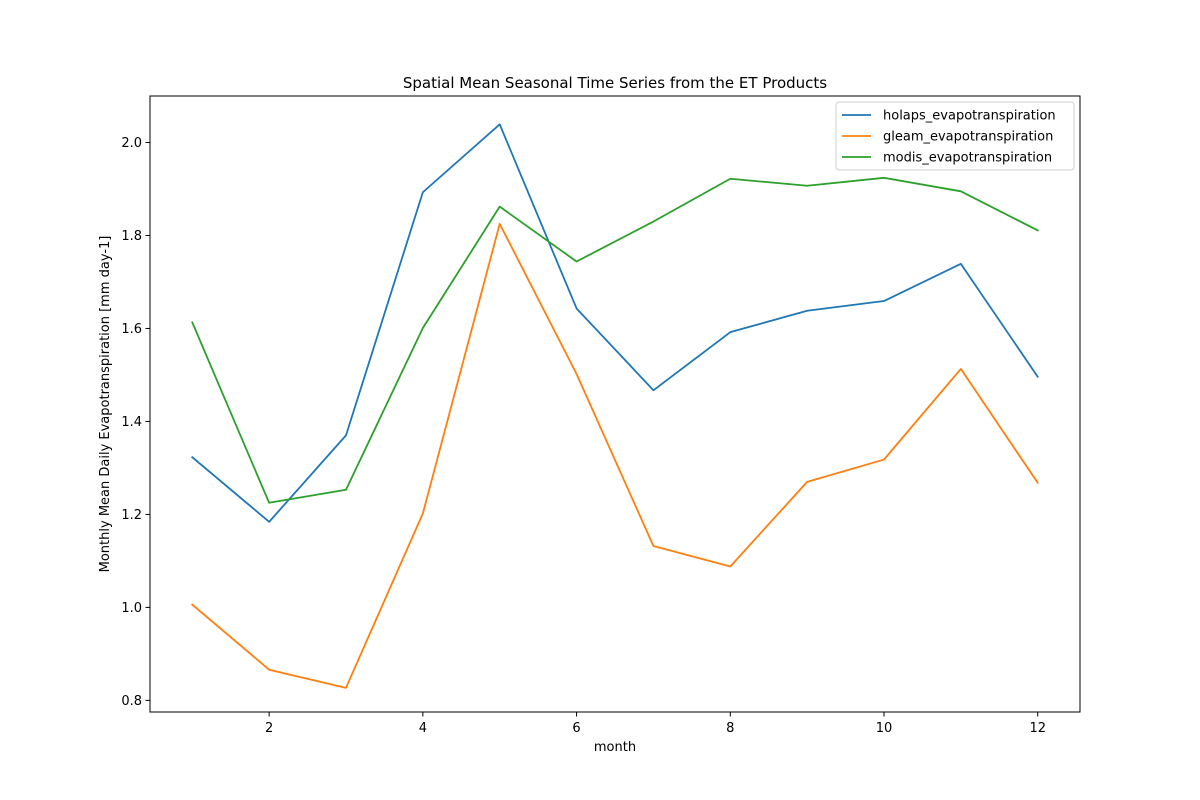 This screenshot has width=1200, height=800. Describe the element at coordinates (655, 724) in the screenshot. I see `x-axis-ticks: 2 4 6 8 10 12` at that location.